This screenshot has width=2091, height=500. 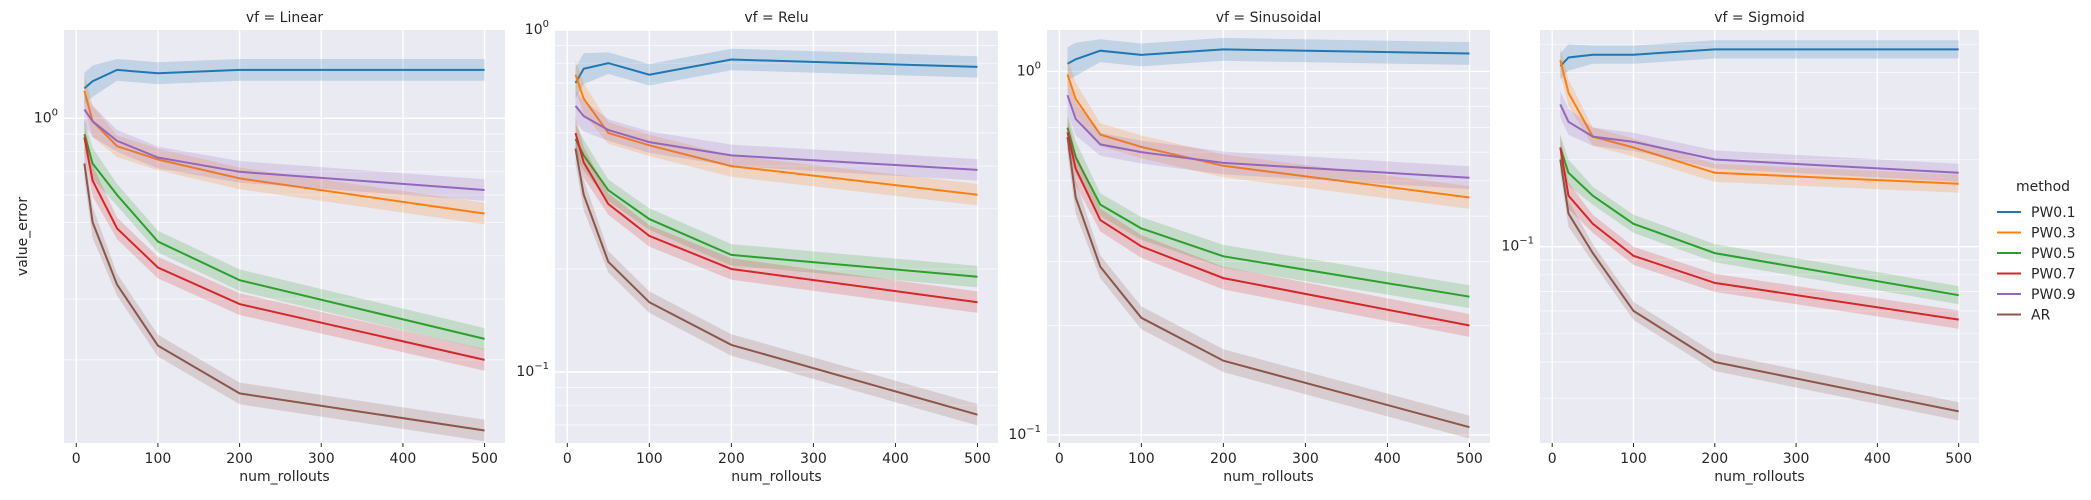 I want to click on panel-title: vf = Relu, so click(x=776, y=18).